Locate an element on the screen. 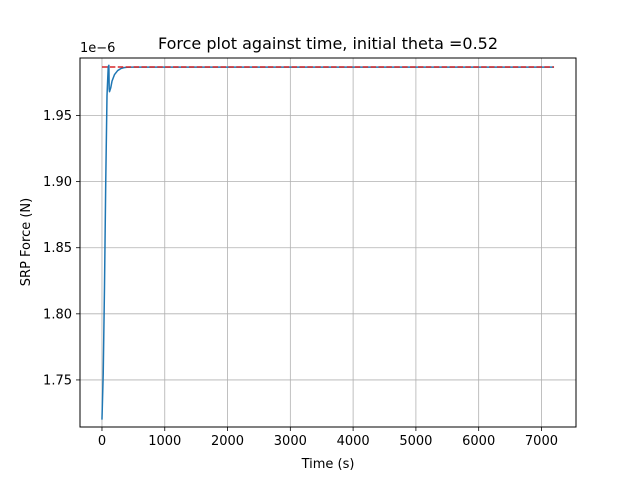  y-tick-label: 1.90 is located at coordinates (57, 182).